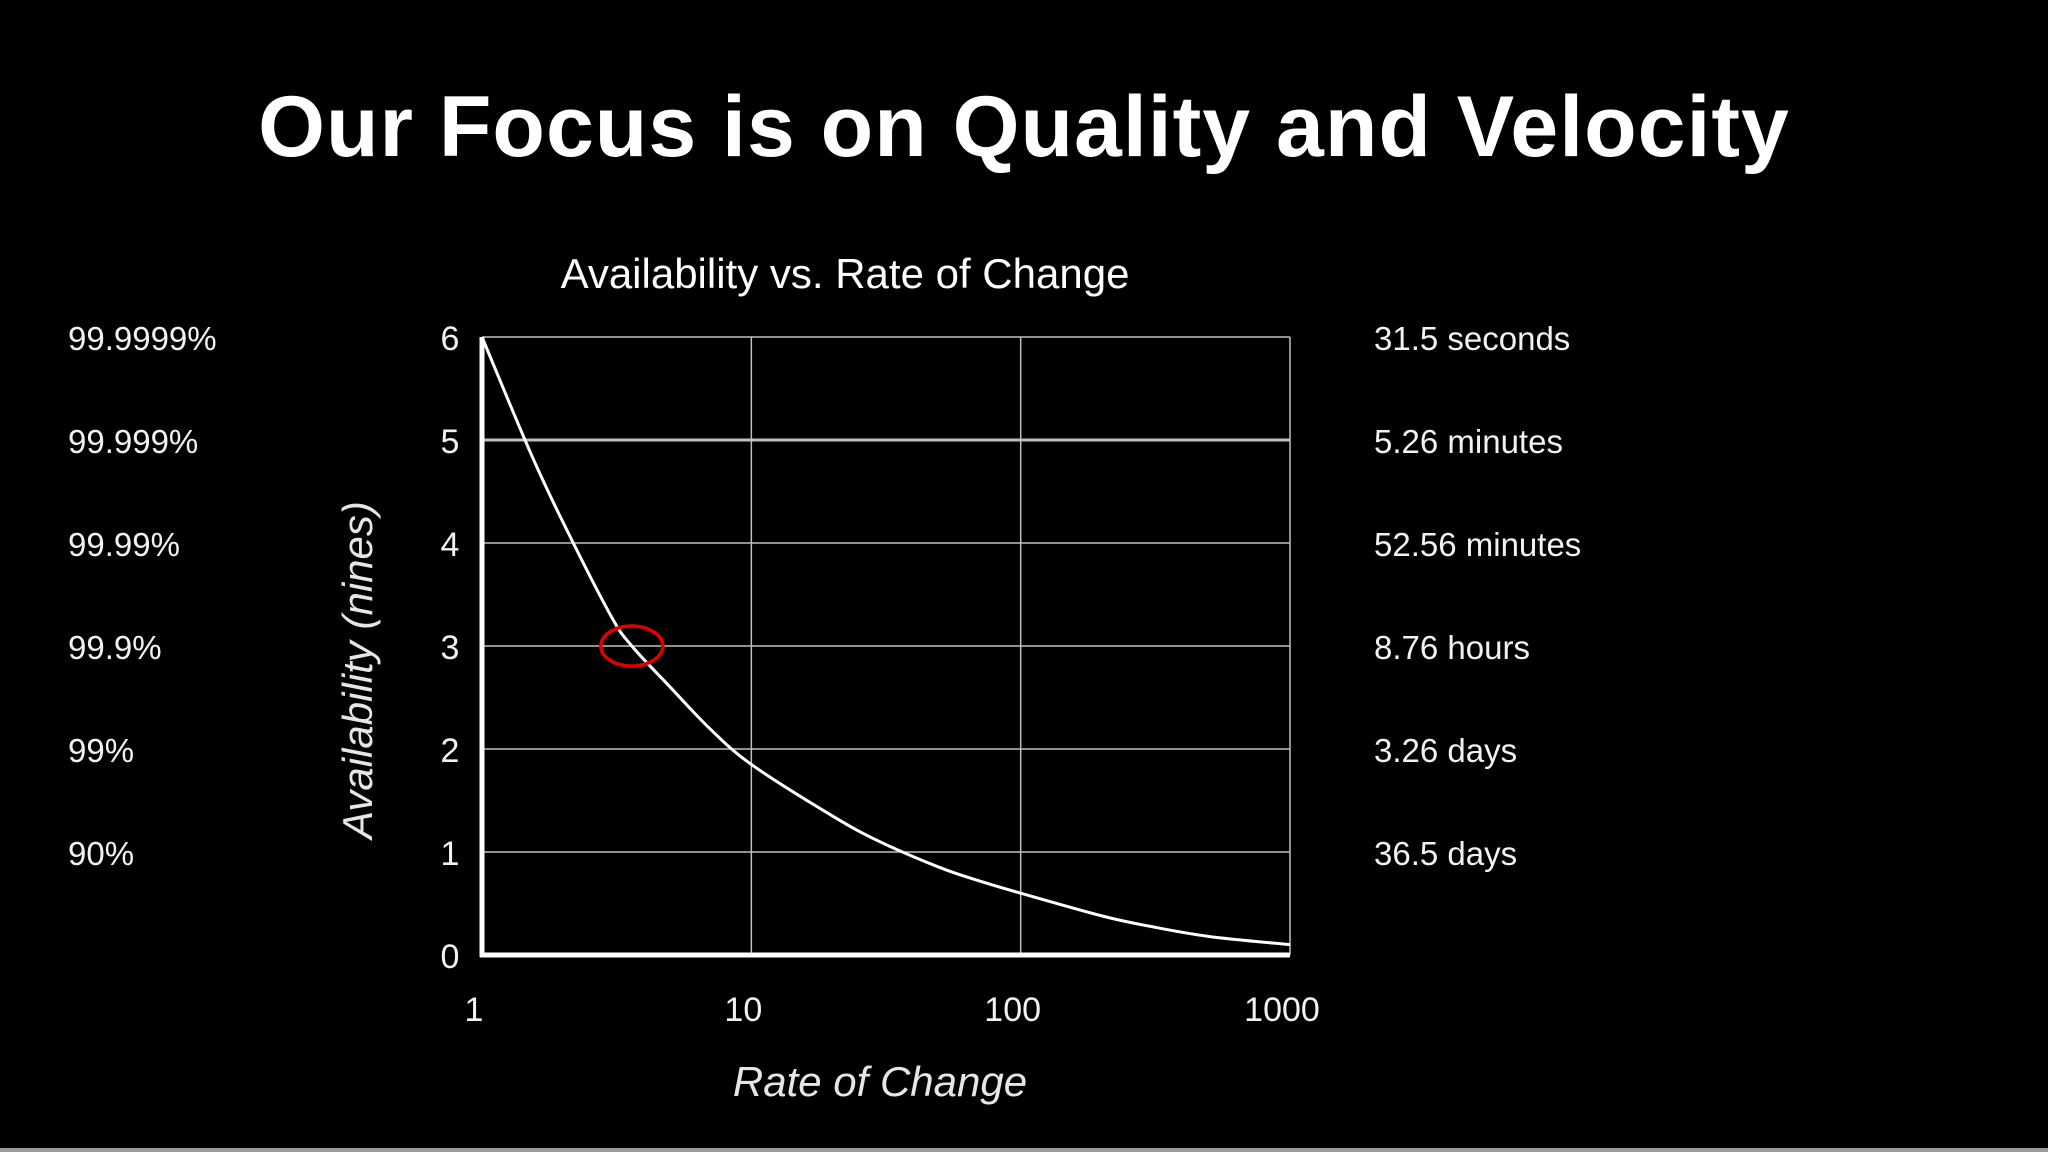  What do you see at coordinates (474, 1010) in the screenshot?
I see `x-tick-label: 1` at bounding box center [474, 1010].